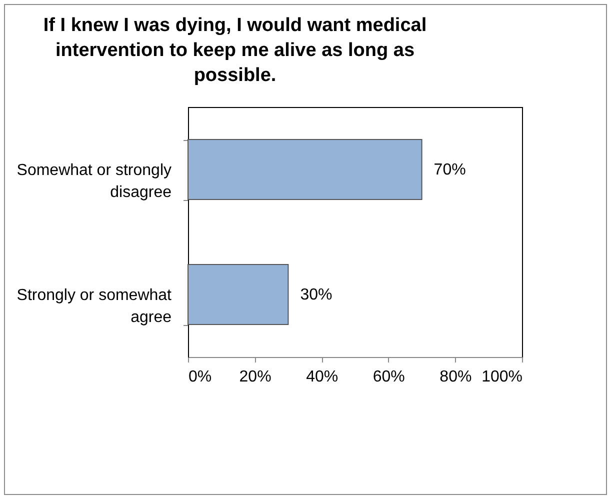 This screenshot has width=613, height=501. What do you see at coordinates (502, 377) in the screenshot?
I see `x-tick-label: 100%` at bounding box center [502, 377].